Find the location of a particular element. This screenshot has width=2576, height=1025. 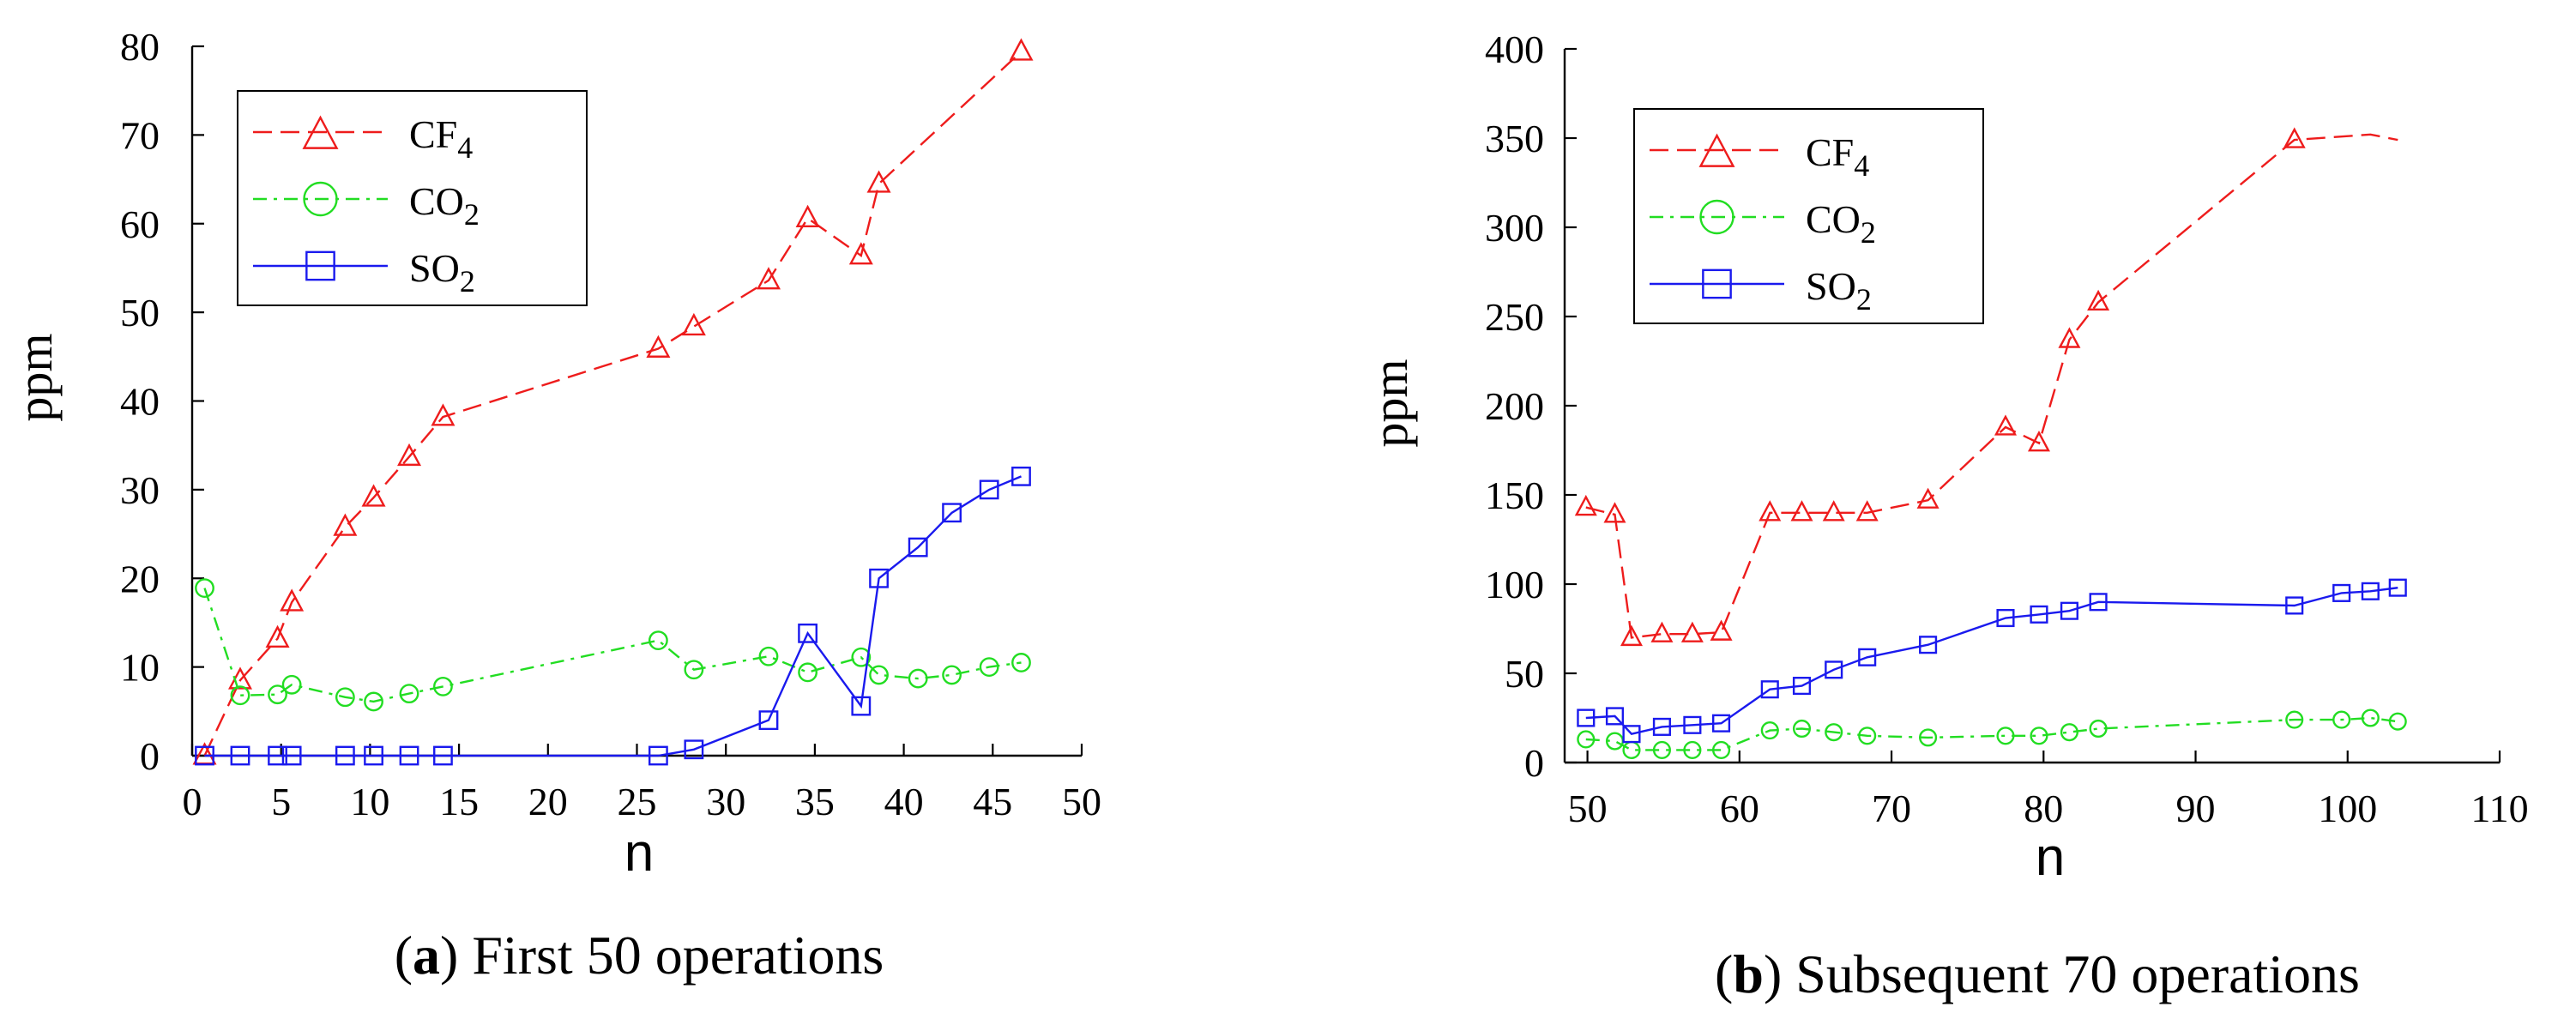

legend-marker-circle-icon is located at coordinates (1716, 217).